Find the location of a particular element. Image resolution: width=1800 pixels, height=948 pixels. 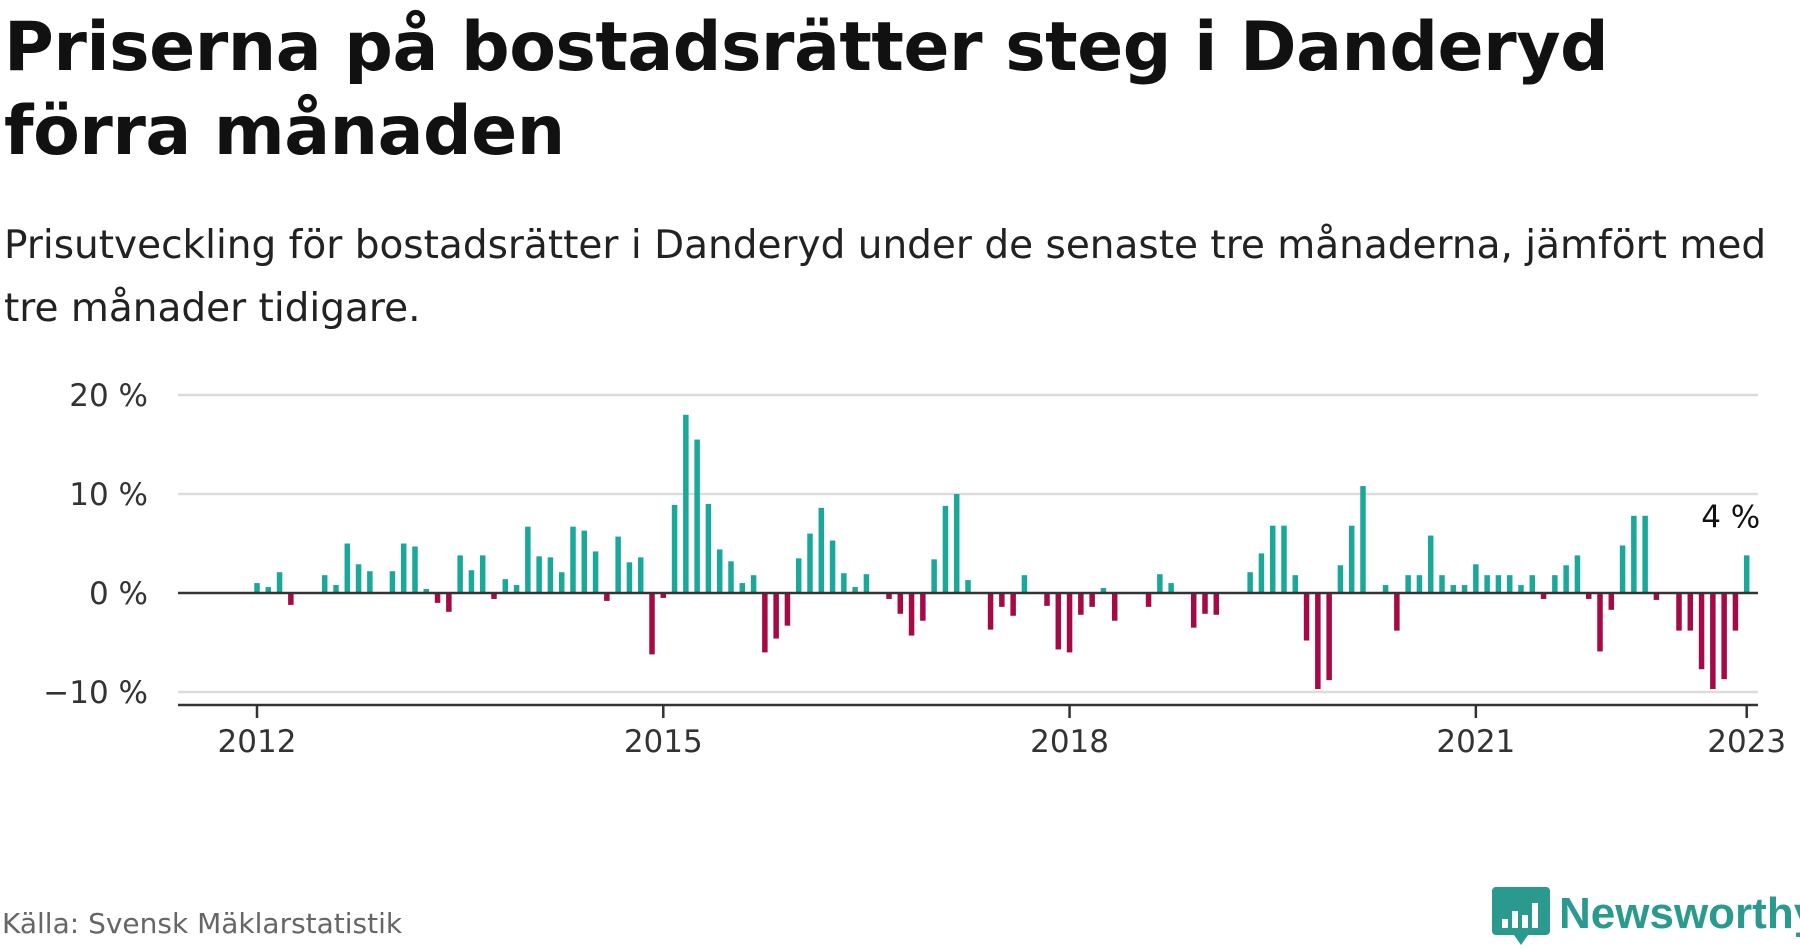

x-tick-label: 2021 is located at coordinates (1475, 742).